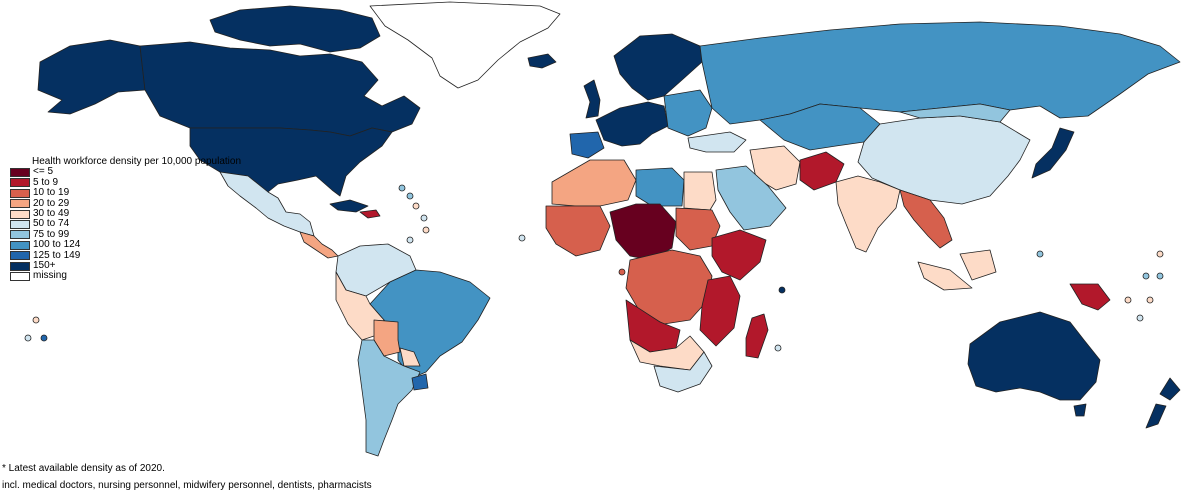  What do you see at coordinates (660, 187) in the screenshot?
I see `region-libya` at bounding box center [660, 187].